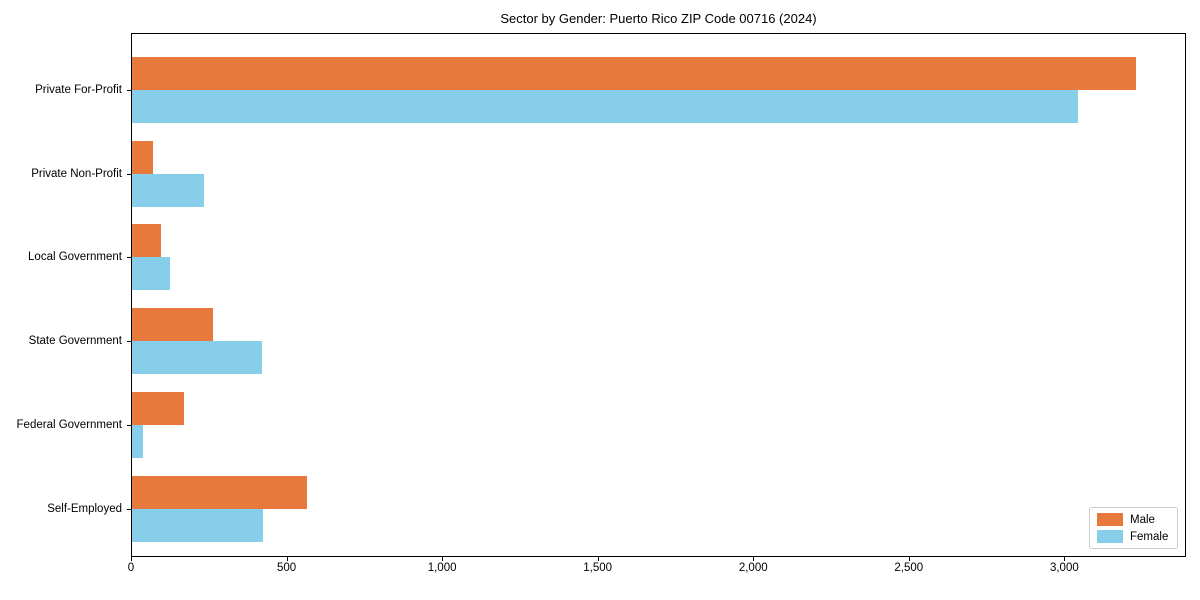  Describe the element at coordinates (1064, 568) in the screenshot. I see `xtick-label-3000: 3,000` at that location.